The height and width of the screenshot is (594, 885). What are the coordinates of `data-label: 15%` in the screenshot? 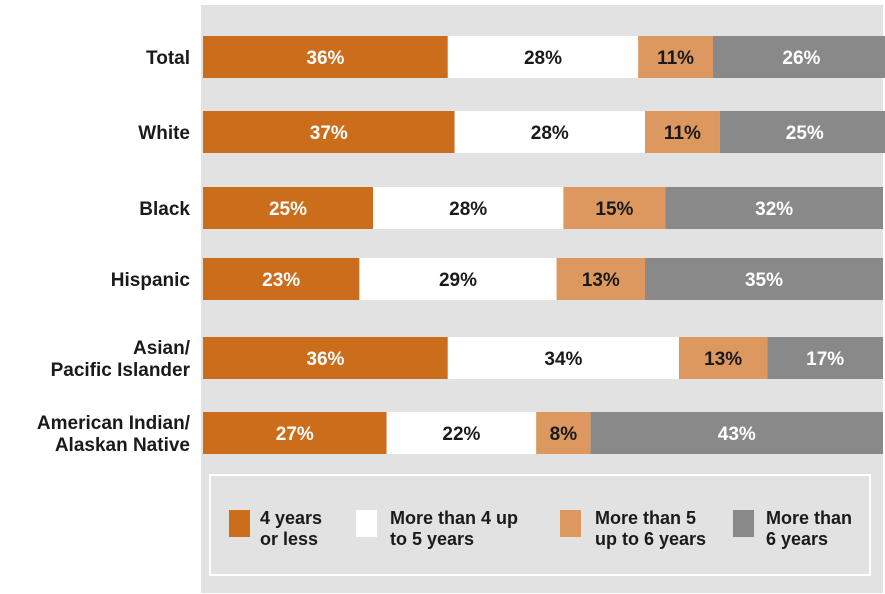 It's located at (614, 209).